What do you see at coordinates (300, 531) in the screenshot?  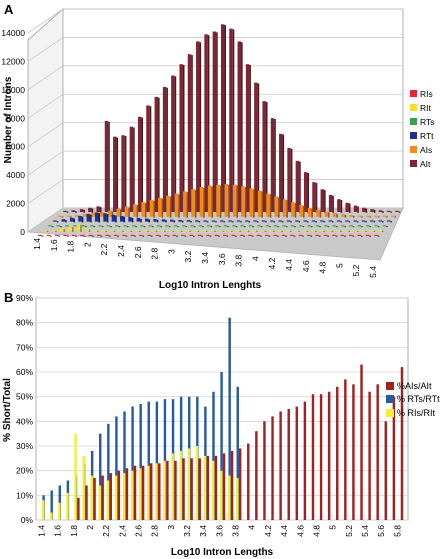 I see `x-tick-label-b: 4.6` at bounding box center [300, 531].